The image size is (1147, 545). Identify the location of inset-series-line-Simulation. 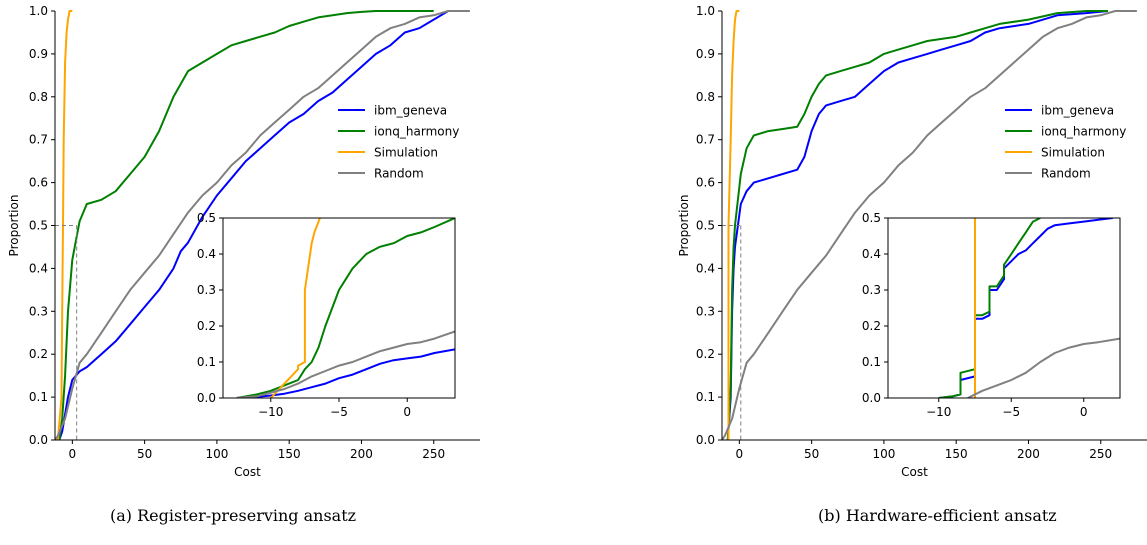
(295, 308).